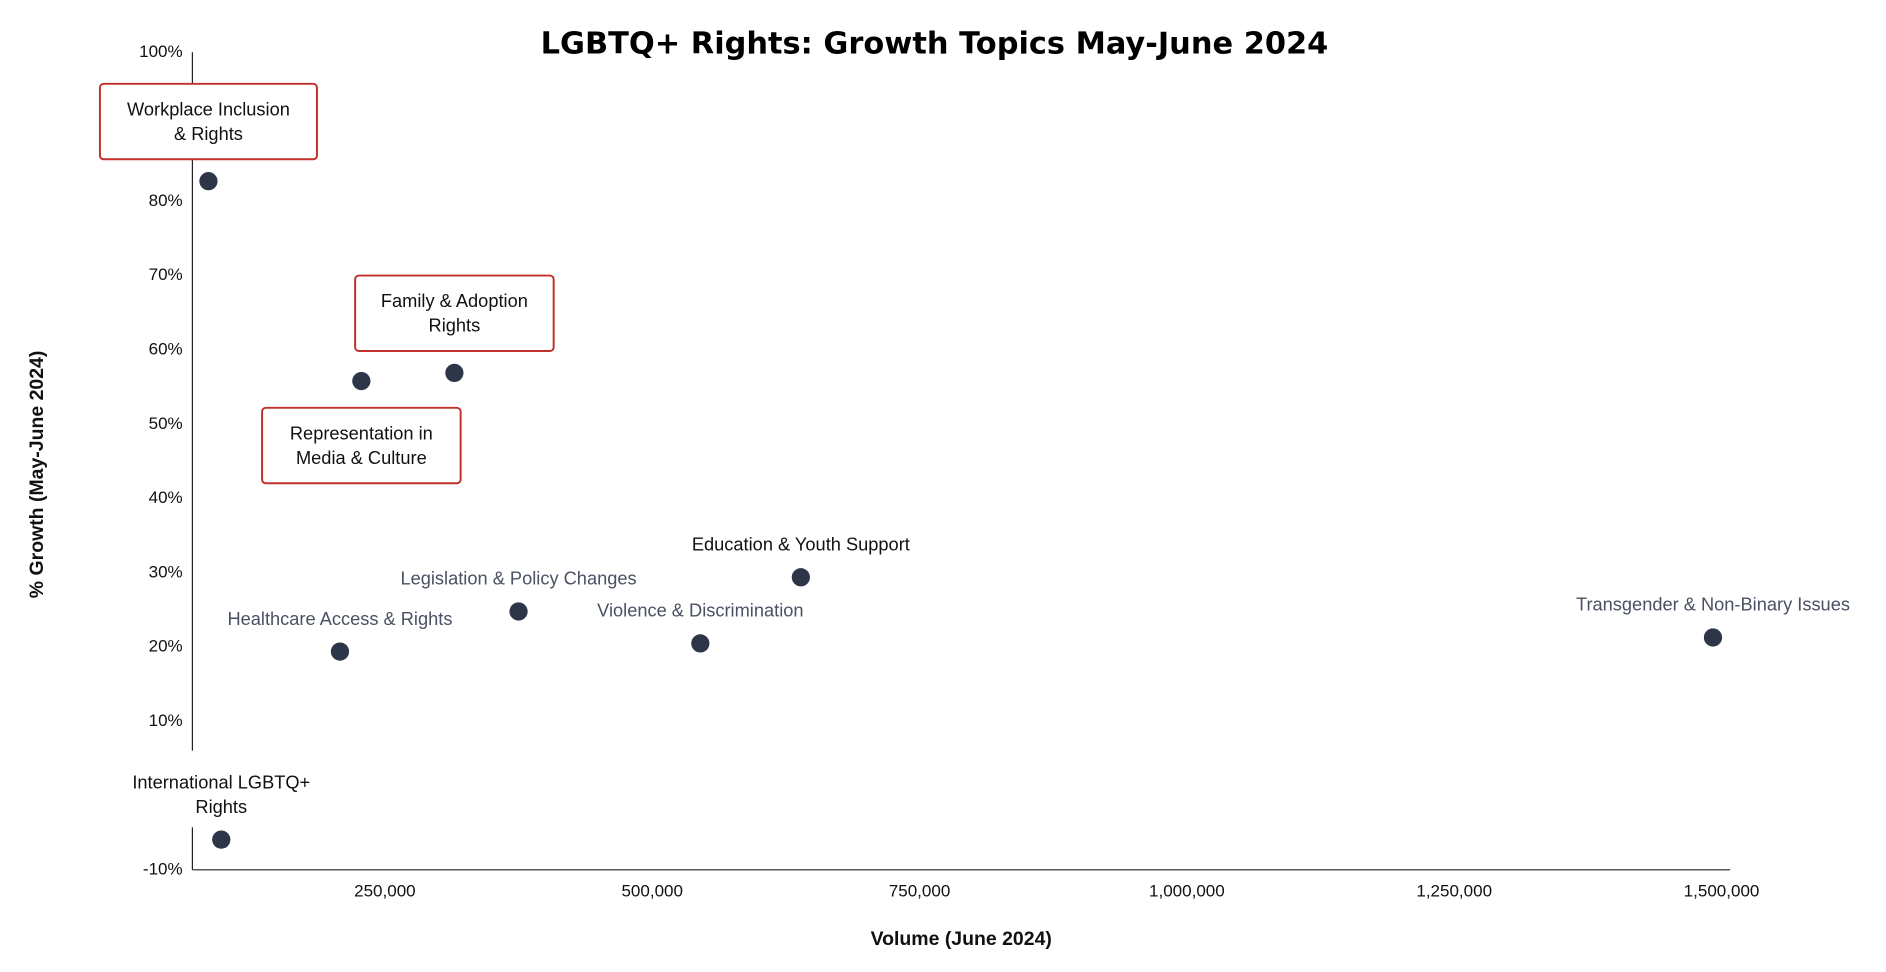 Image resolution: width=1886 pixels, height=972 pixels. Describe the element at coordinates (1187, 891) in the screenshot. I see `x-tick-label: 1,000,000` at that location.